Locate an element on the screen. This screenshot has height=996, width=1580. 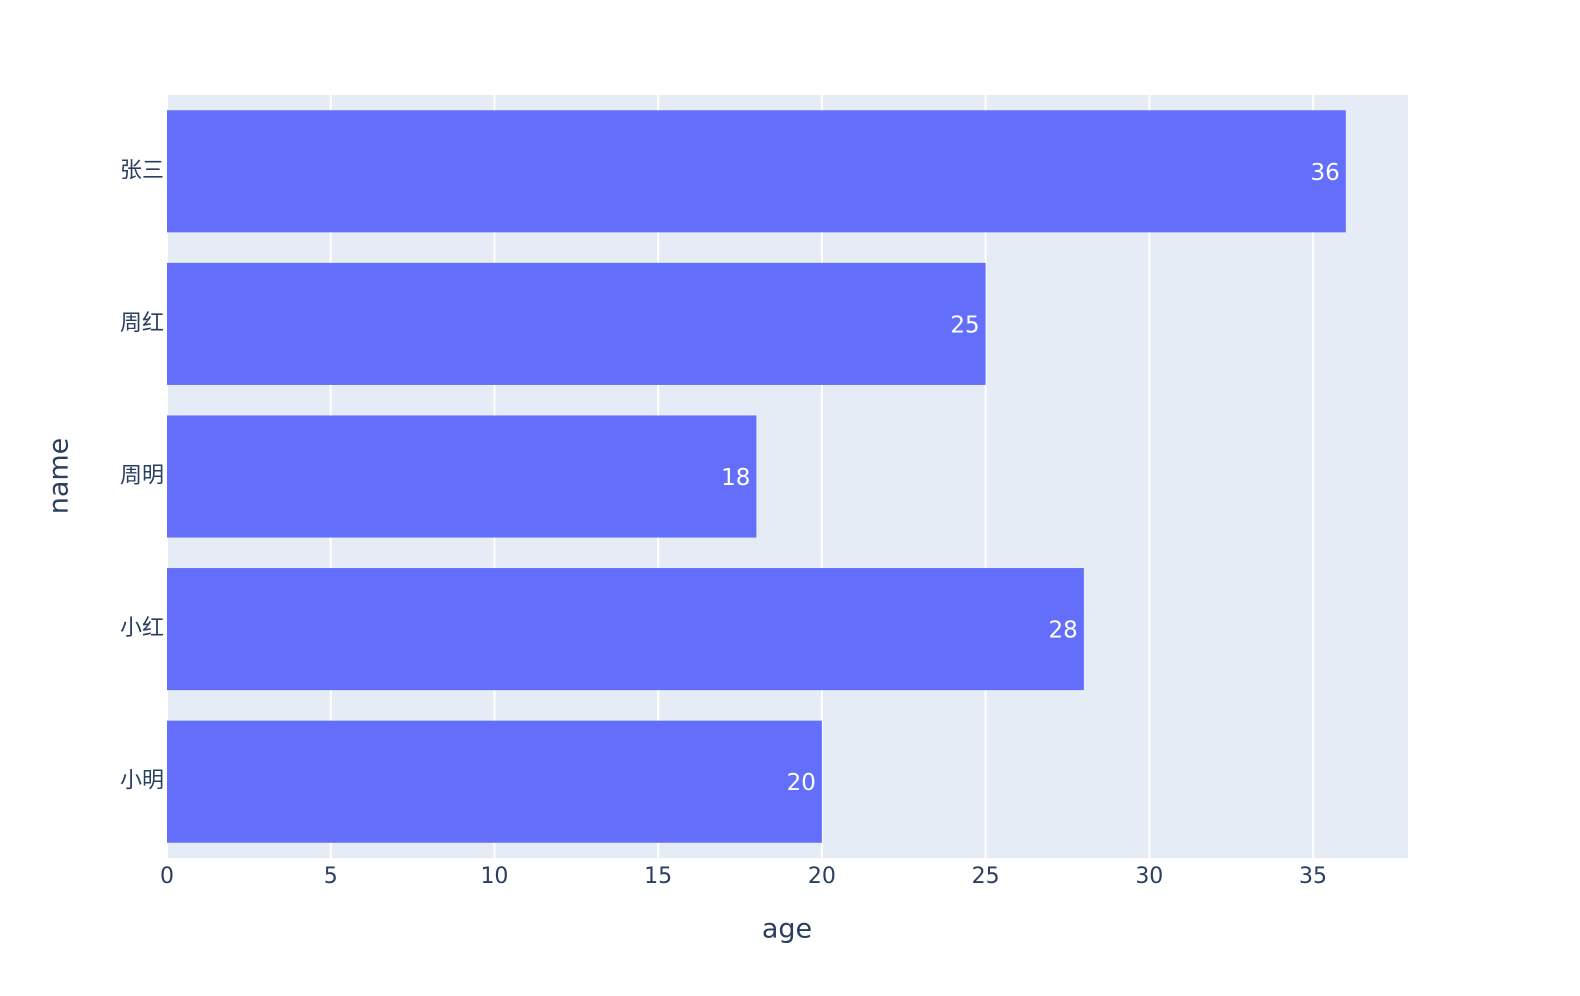
y-tick-label: 张三 is located at coordinates (142, 170).